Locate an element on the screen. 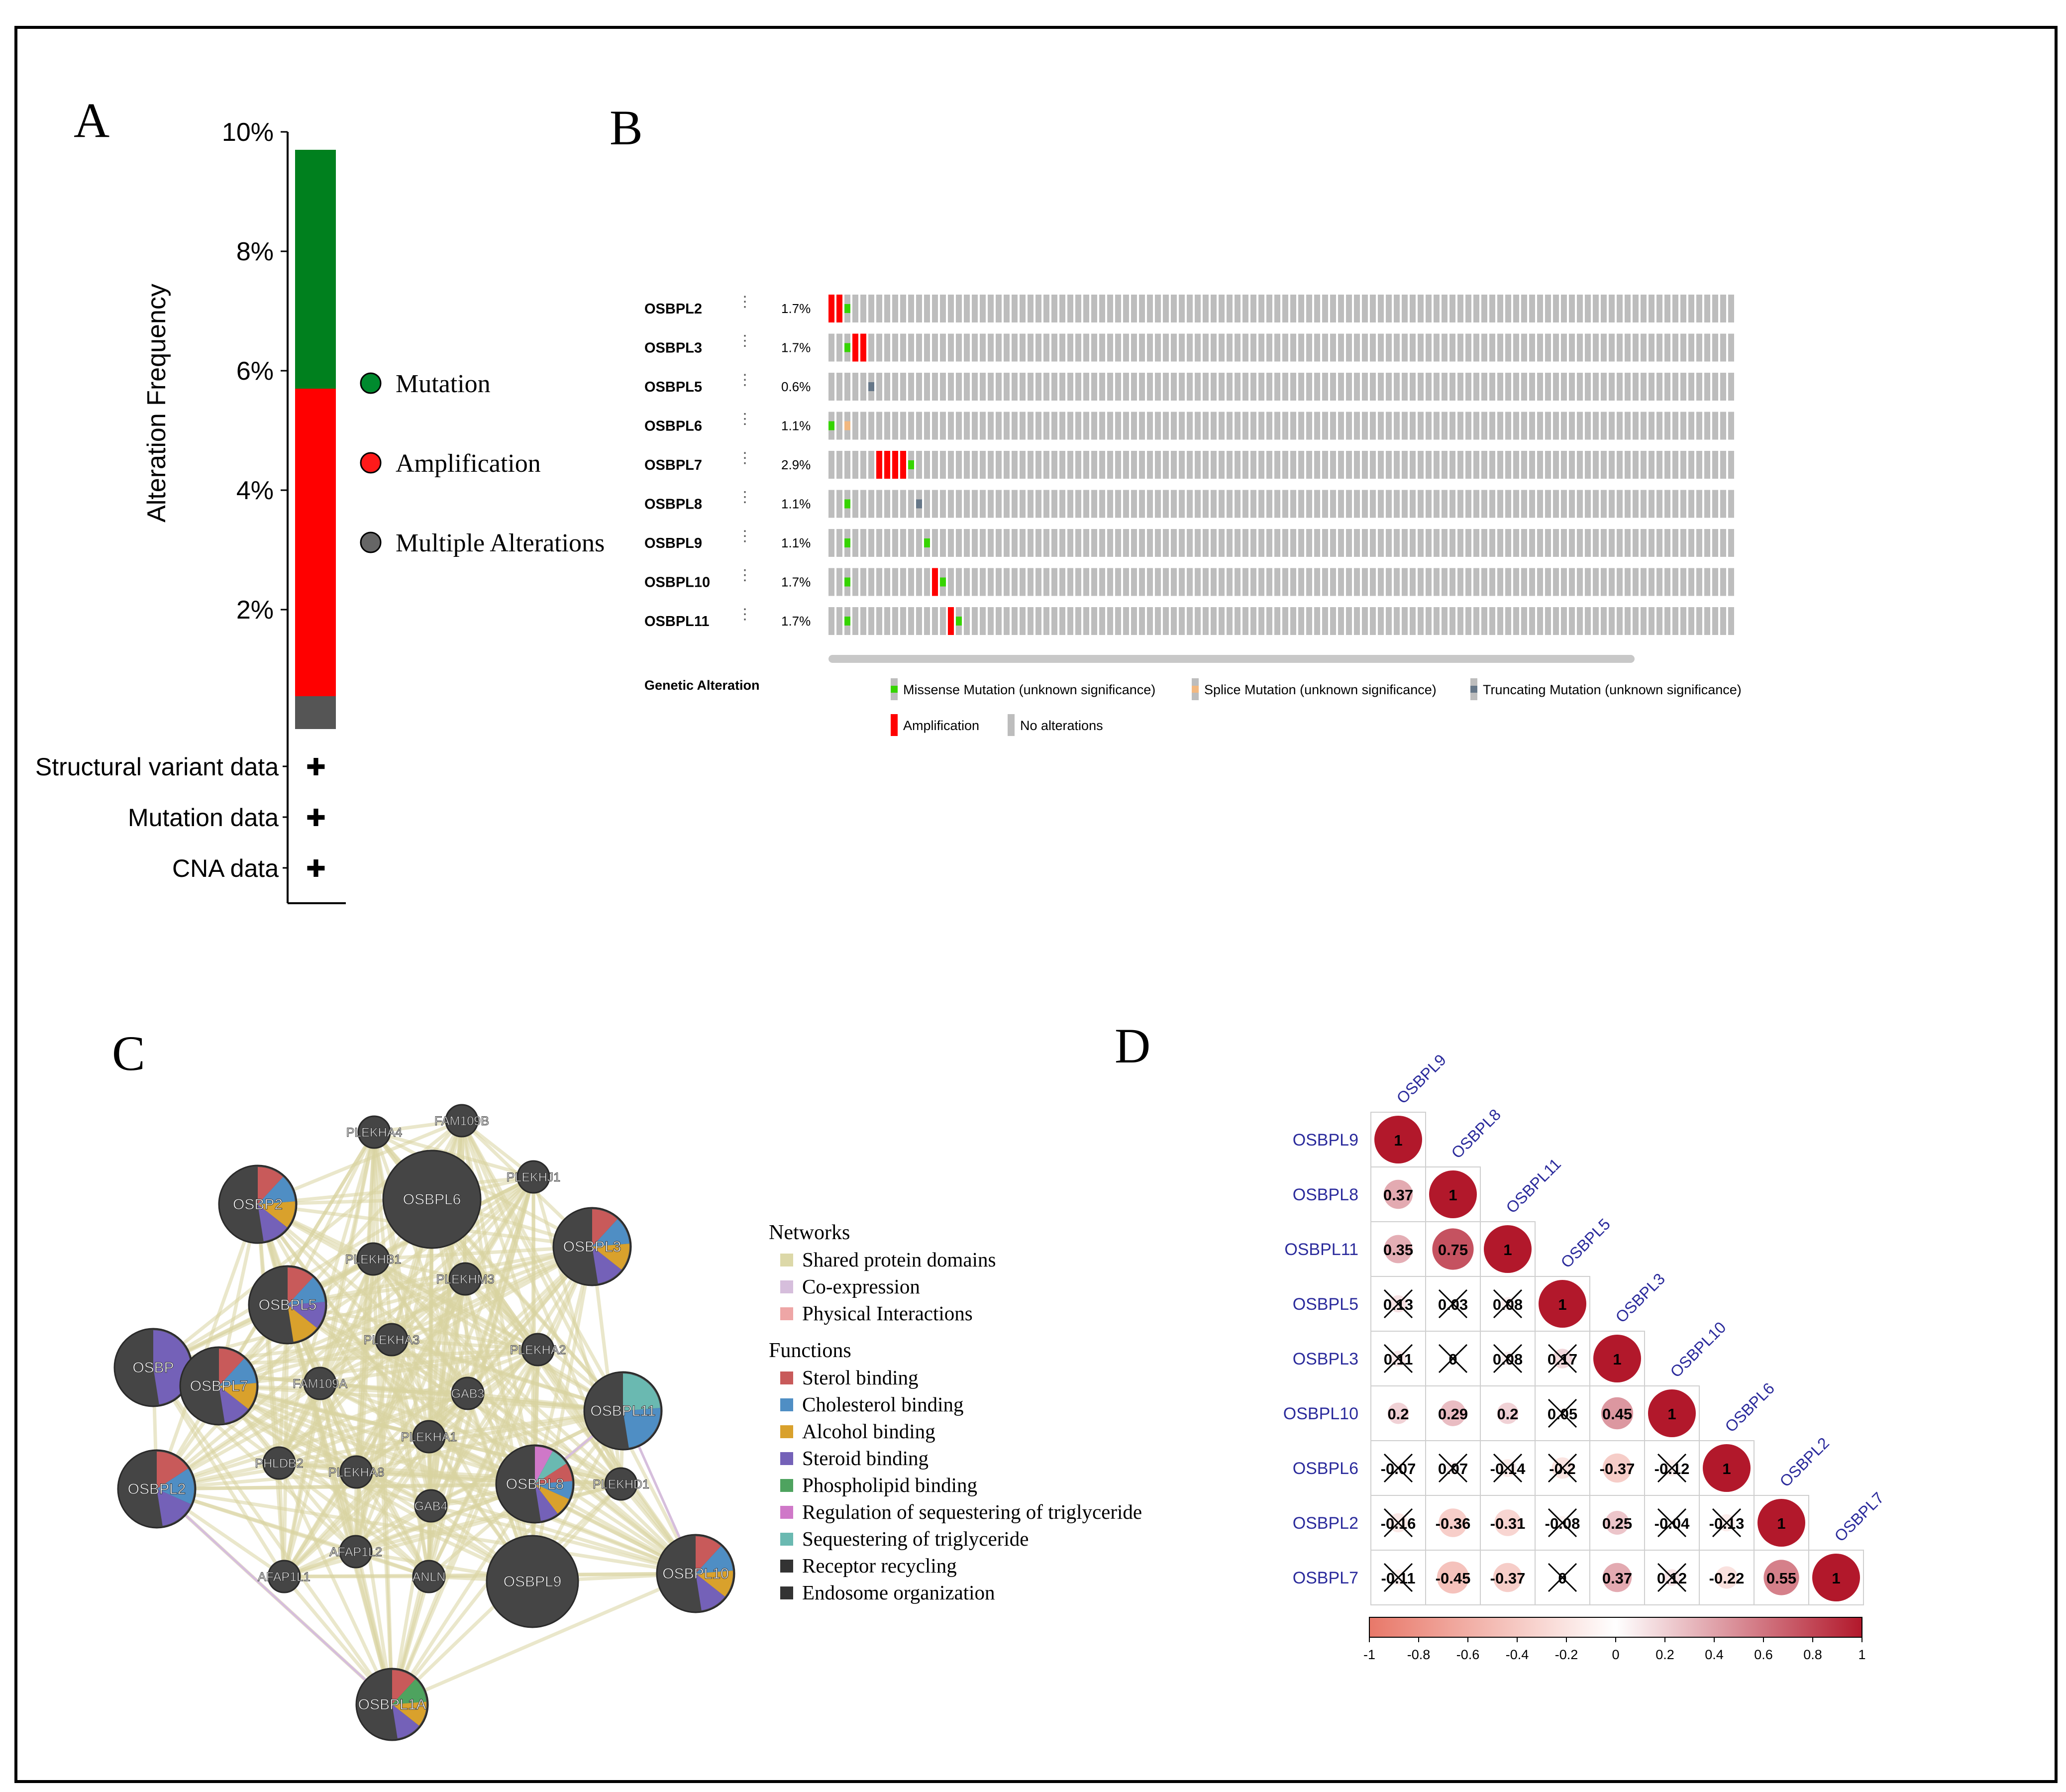 This screenshot has width=2066, height=1792. network-label: Physical Interactions is located at coordinates (887, 1313).